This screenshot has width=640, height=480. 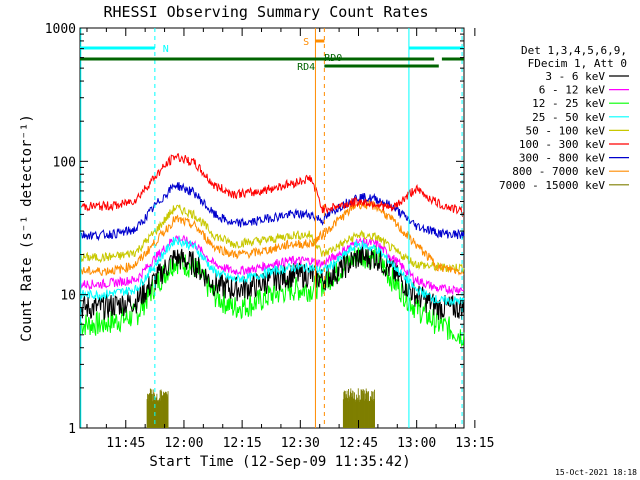 I want to click on legend-label: 7000 - 15000 keV, so click(x=552, y=185).